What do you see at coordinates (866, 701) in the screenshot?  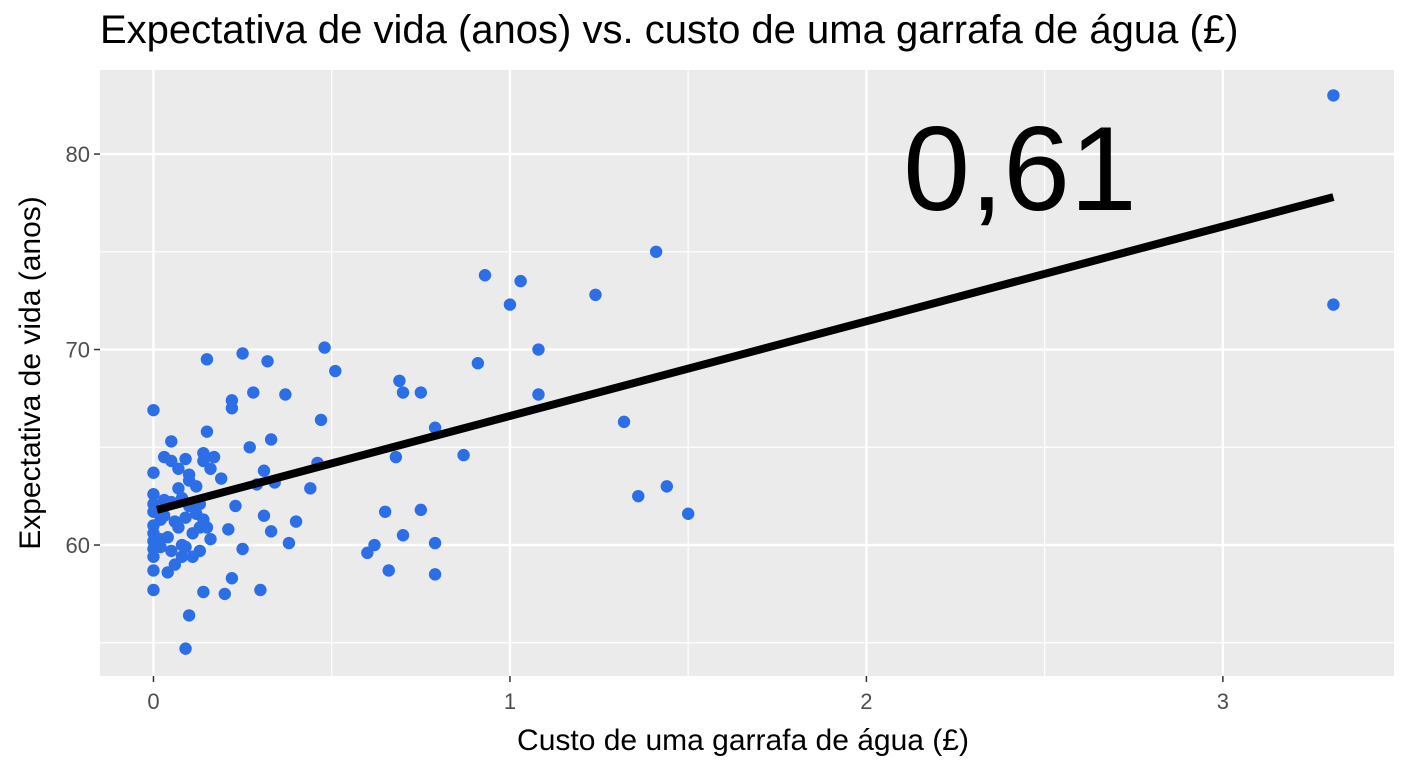 I see `x-tick-label: 2` at bounding box center [866, 701].